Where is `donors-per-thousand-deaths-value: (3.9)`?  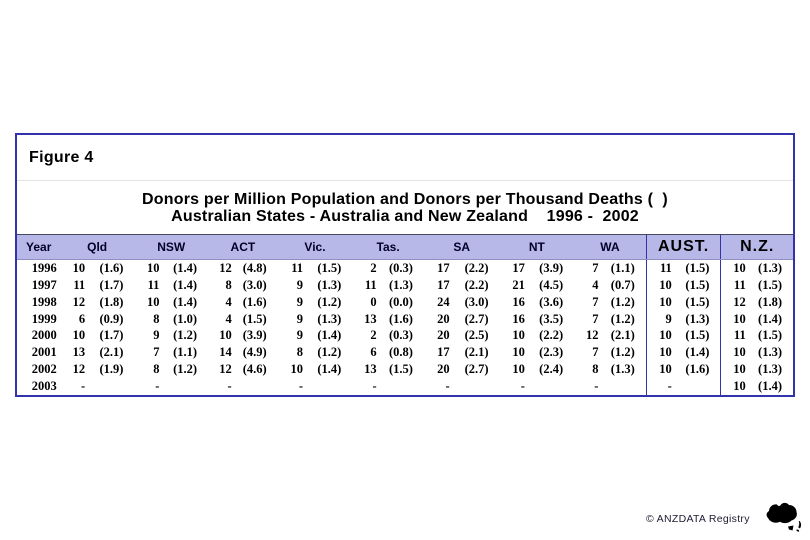
donors-per-thousand-deaths-value: (3.9) is located at coordinates (551, 267).